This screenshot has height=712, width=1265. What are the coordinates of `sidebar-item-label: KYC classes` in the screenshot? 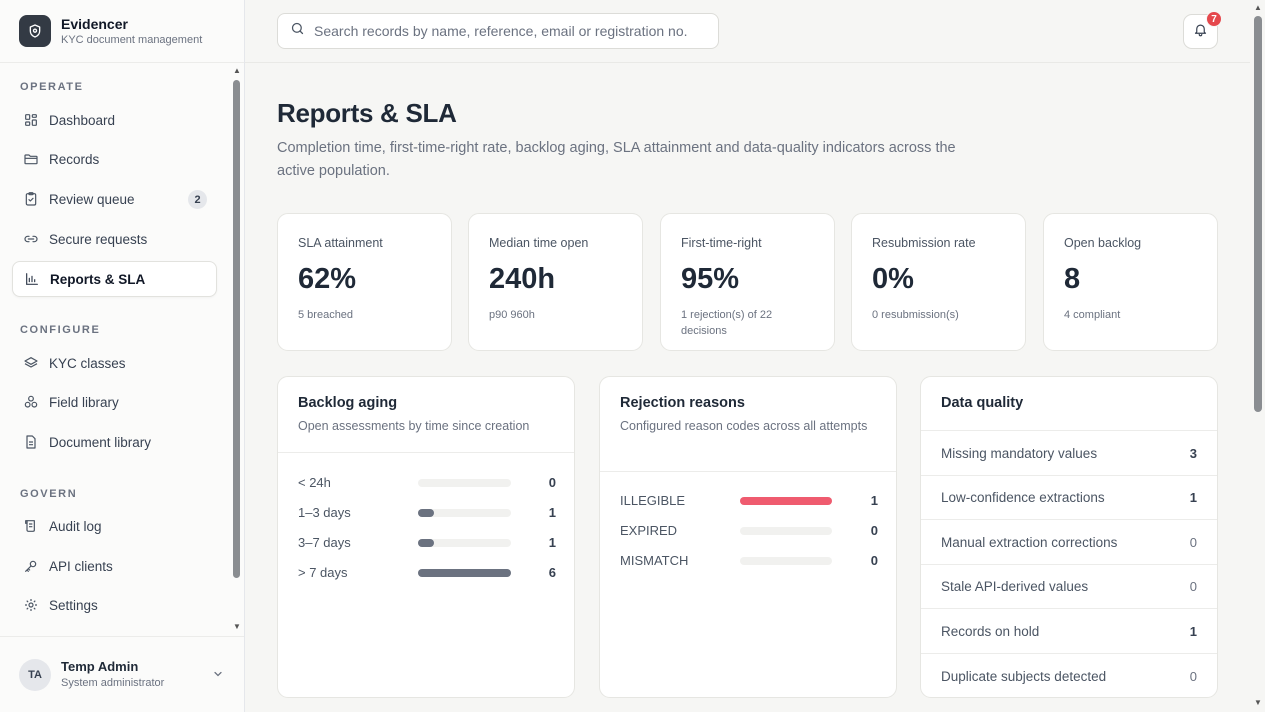 It's located at (87, 363).